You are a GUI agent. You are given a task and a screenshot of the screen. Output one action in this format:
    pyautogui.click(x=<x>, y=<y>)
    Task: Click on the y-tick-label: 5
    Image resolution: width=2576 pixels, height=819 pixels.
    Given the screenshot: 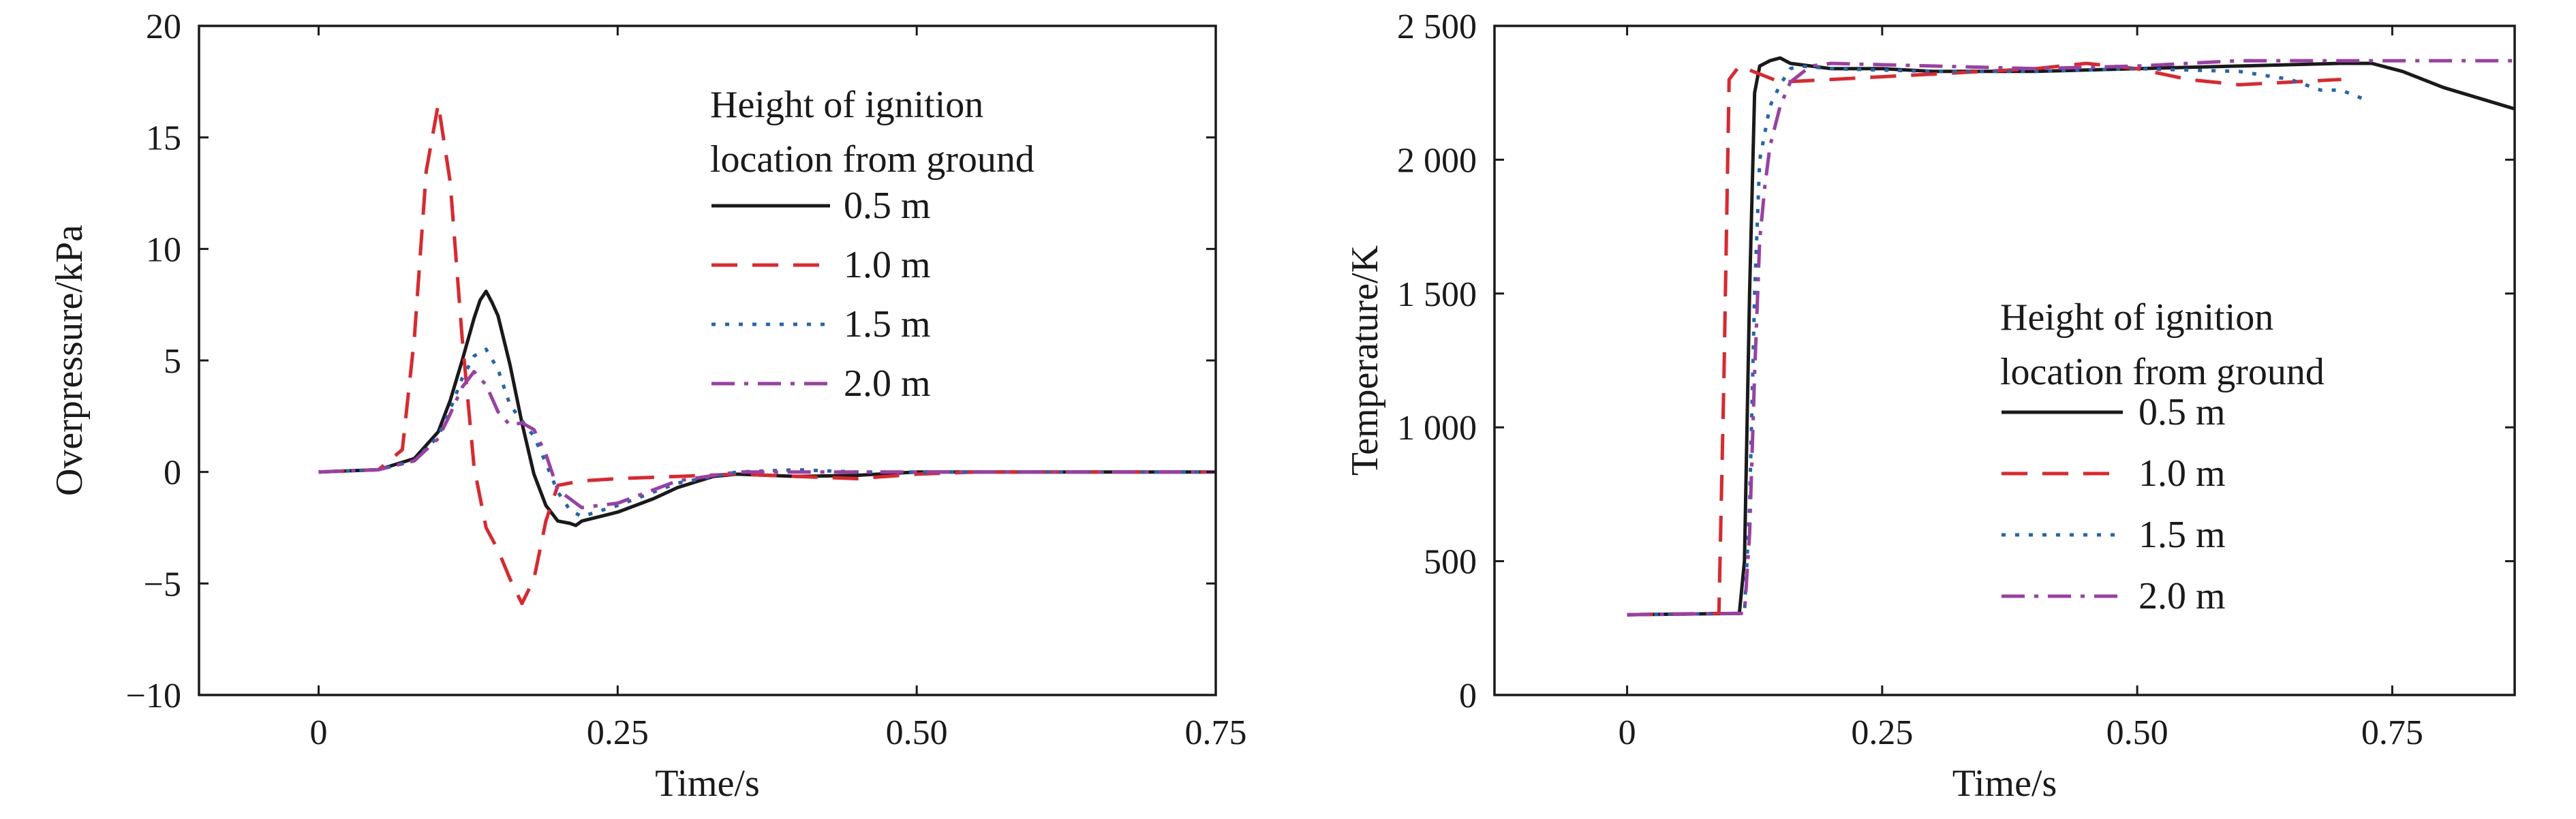 What is the action you would take?
    pyautogui.click(x=172, y=361)
    